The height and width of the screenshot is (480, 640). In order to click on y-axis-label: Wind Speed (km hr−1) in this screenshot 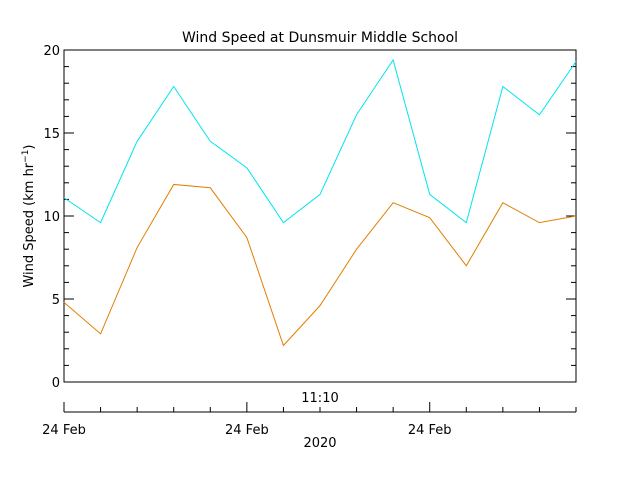, I will do `click(29, 215)`.